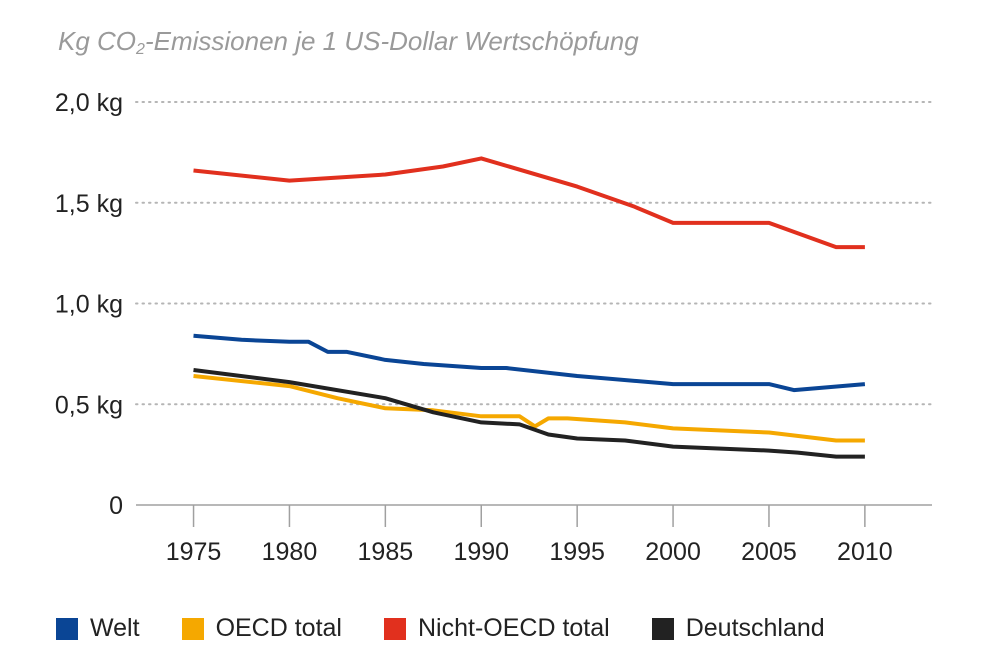 Image resolution: width=1000 pixels, height=666 pixels. Describe the element at coordinates (529, 408) in the screenshot. I see `series-line-oecd-total` at that location.